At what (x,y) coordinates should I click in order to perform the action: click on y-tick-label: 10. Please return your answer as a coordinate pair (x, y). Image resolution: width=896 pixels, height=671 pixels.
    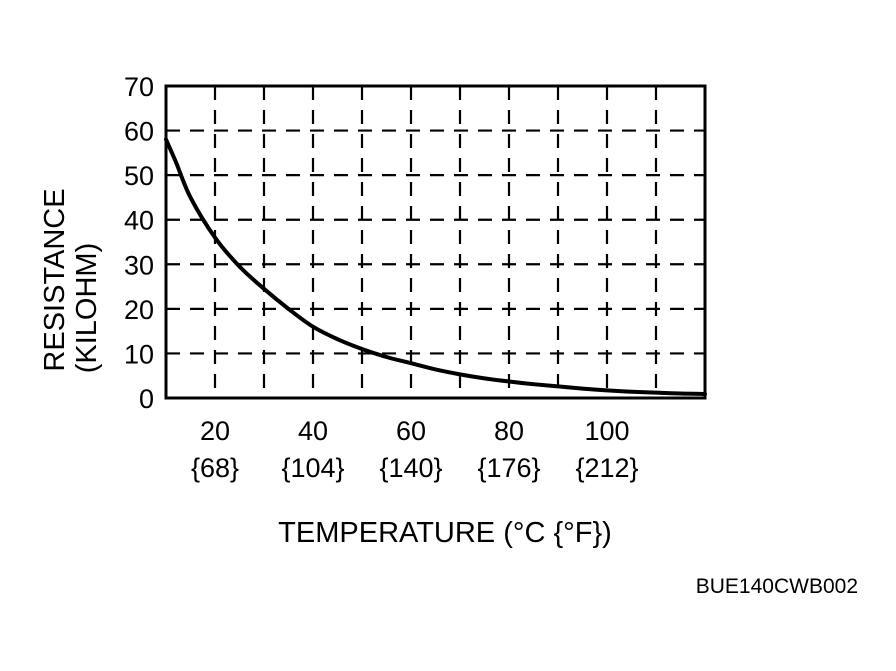
    Looking at the image, I should click on (139, 354).